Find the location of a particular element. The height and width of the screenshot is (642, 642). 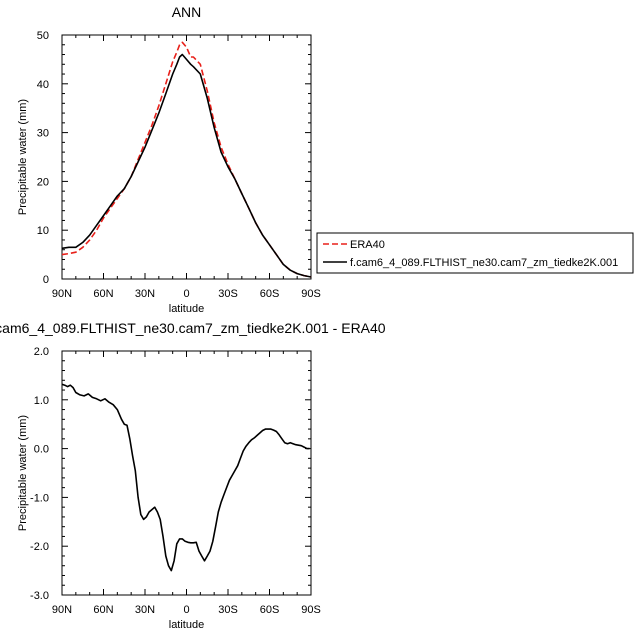

y-tick-label: 10 is located at coordinates (43, 231).